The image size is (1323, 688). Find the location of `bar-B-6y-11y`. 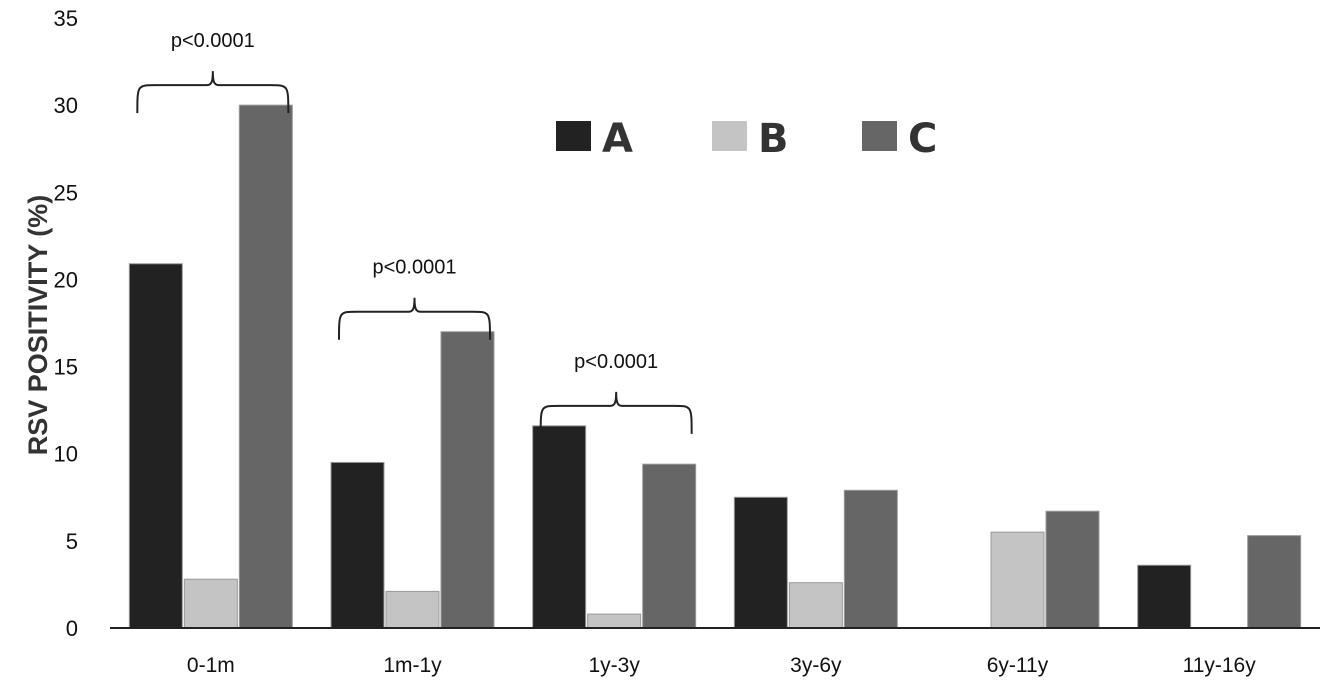

bar-B-6y-11y is located at coordinates (1017, 580).